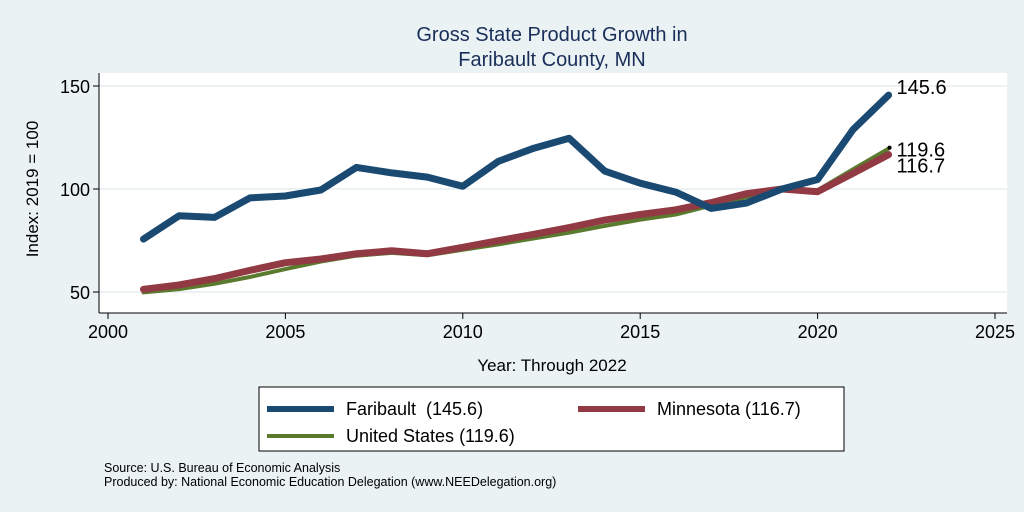 The width and height of the screenshot is (1024, 512). I want to click on end-label-faribault: 145.6, so click(922, 88).